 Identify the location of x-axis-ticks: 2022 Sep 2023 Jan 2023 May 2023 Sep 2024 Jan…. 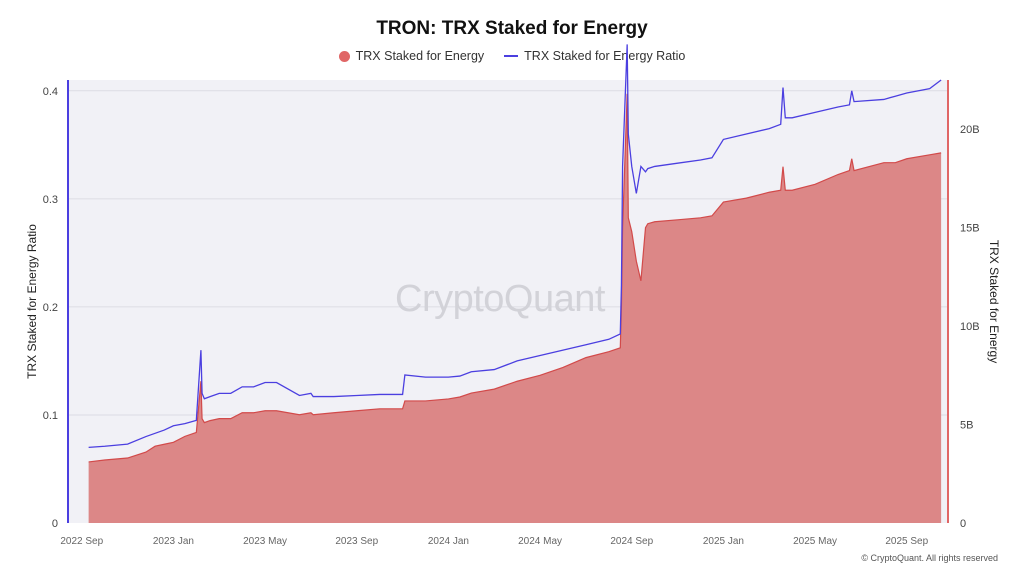
(494, 541).